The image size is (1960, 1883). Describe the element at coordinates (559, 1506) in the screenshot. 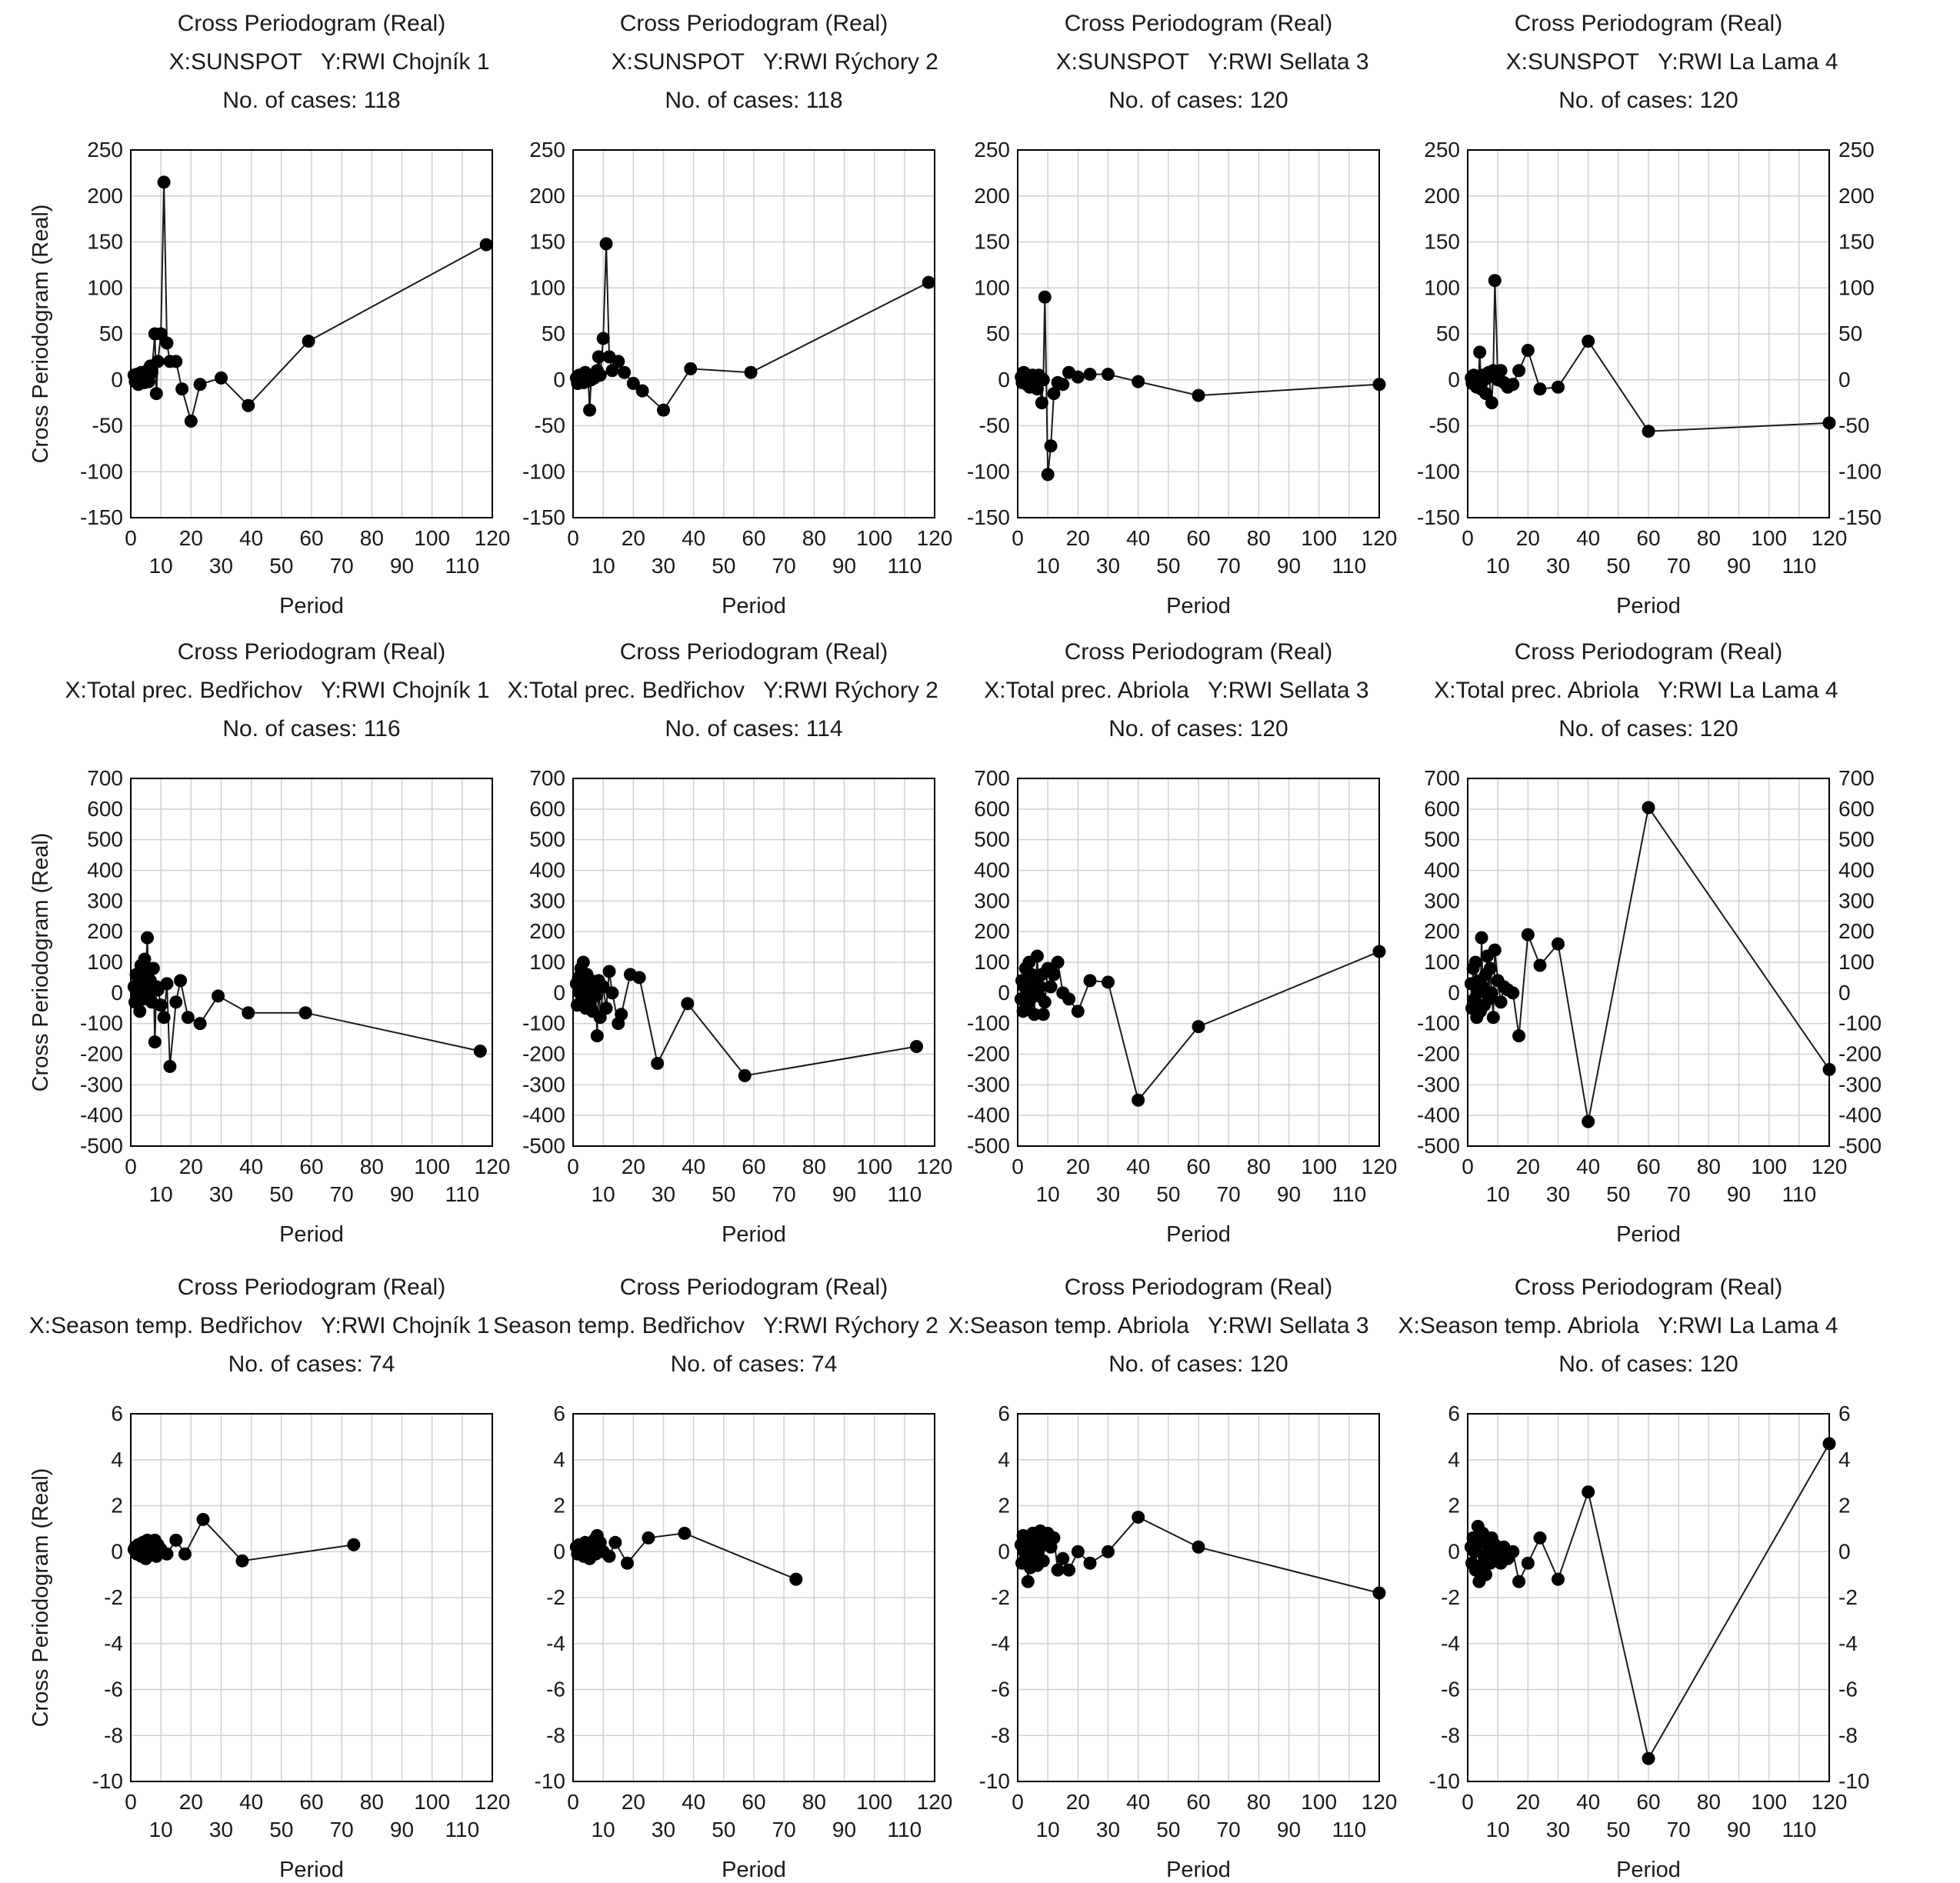

I see `y-tick-label: 2` at that location.